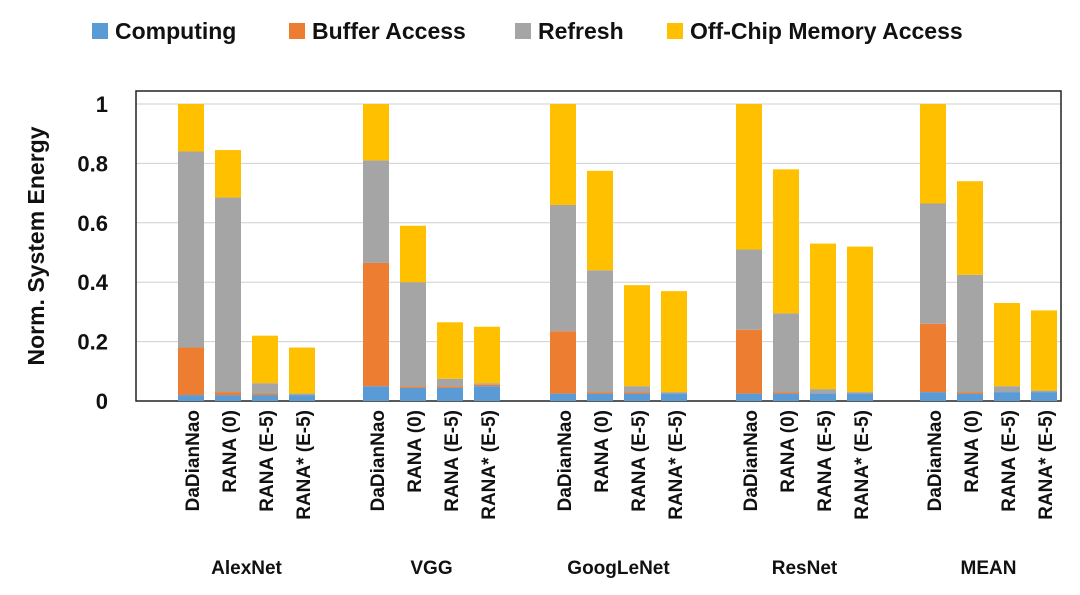 This screenshot has height=595, width=1080. I want to click on y-tick-label: 0.2, so click(92, 342).